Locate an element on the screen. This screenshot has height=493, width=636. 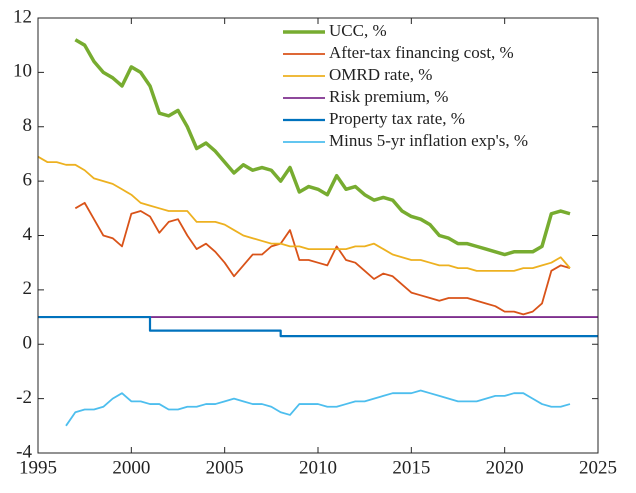
y-tick-label: 6 is located at coordinates (28, 179).